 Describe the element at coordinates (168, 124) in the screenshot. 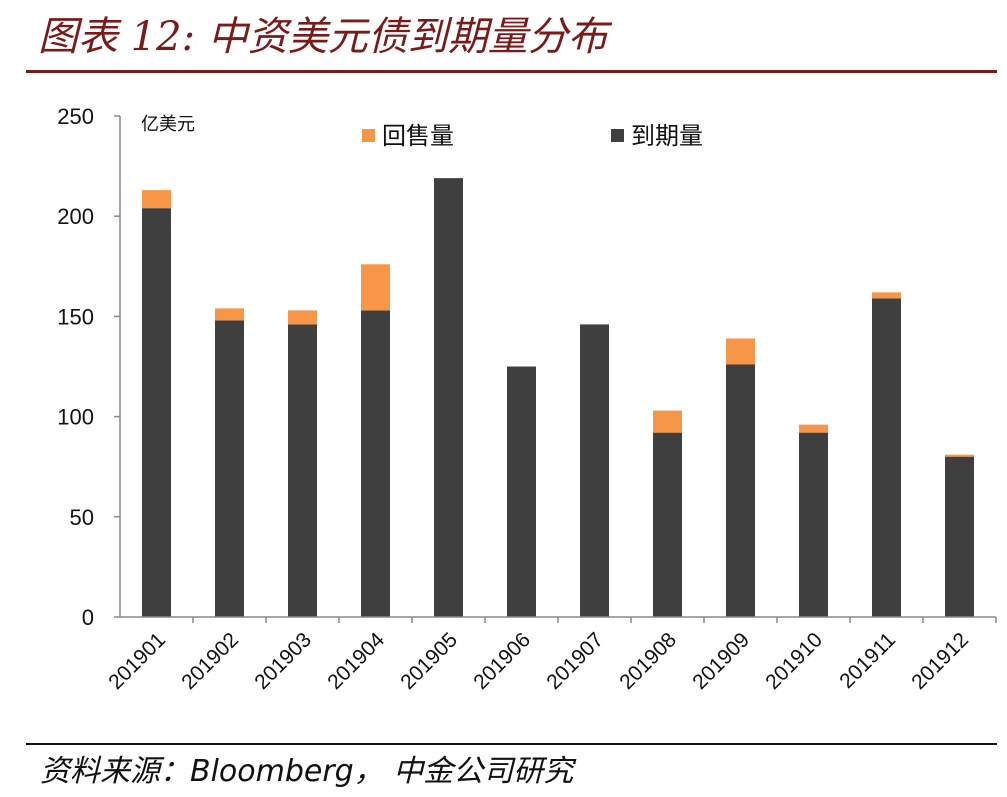

I see `unit-label: 亿美元` at that location.